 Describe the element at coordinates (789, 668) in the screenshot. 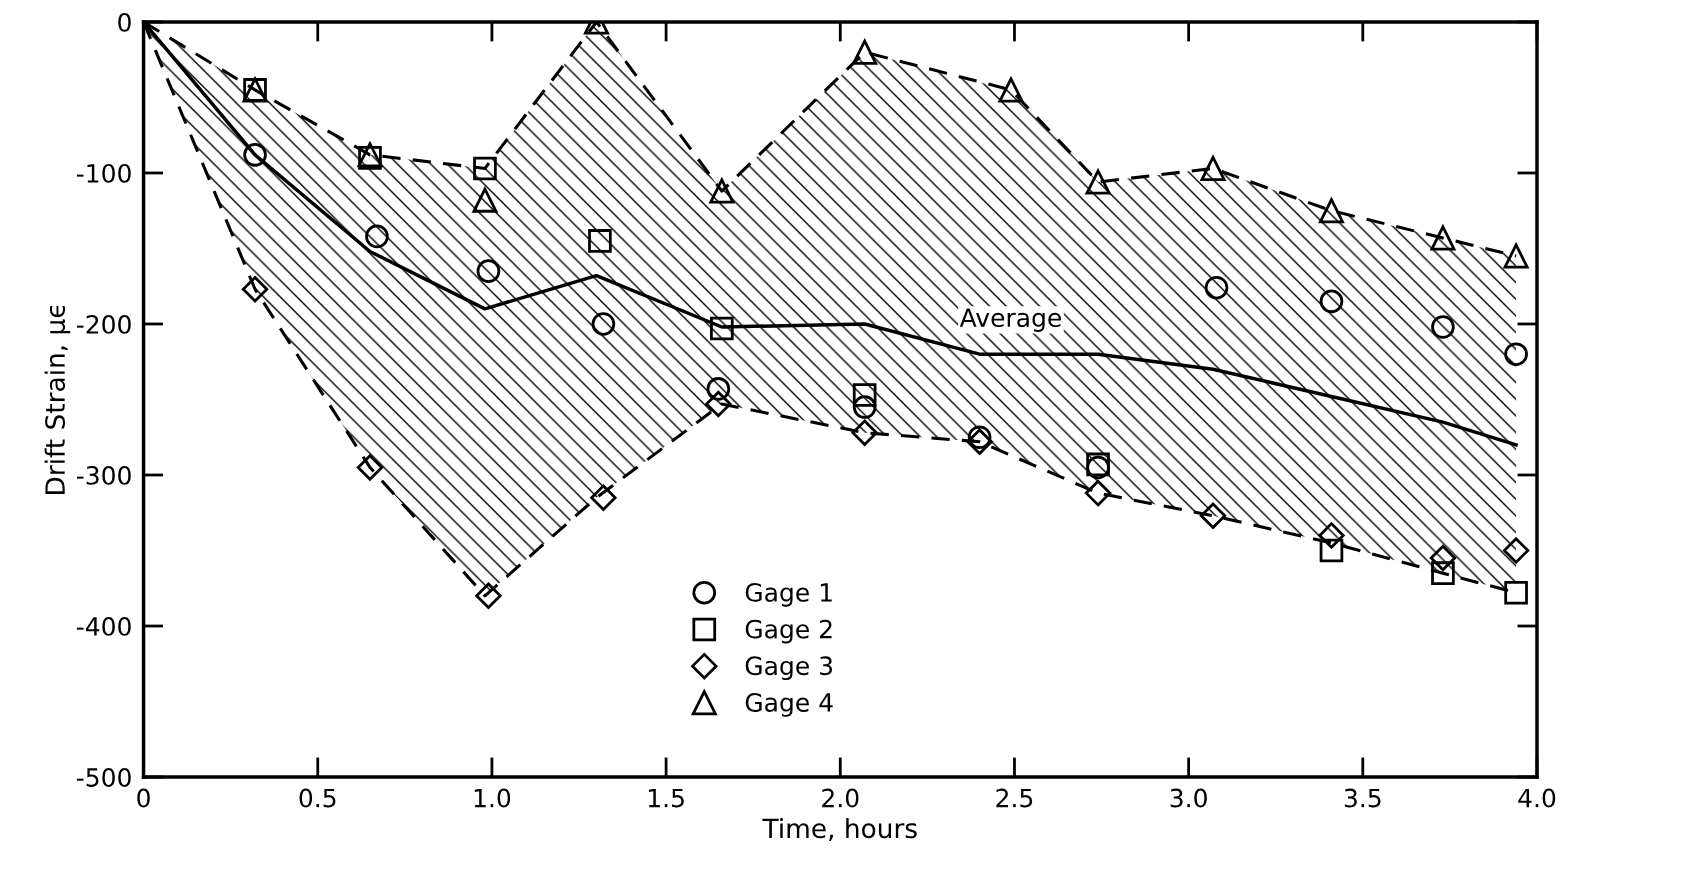

I see `legend-label: Gage 3` at that location.